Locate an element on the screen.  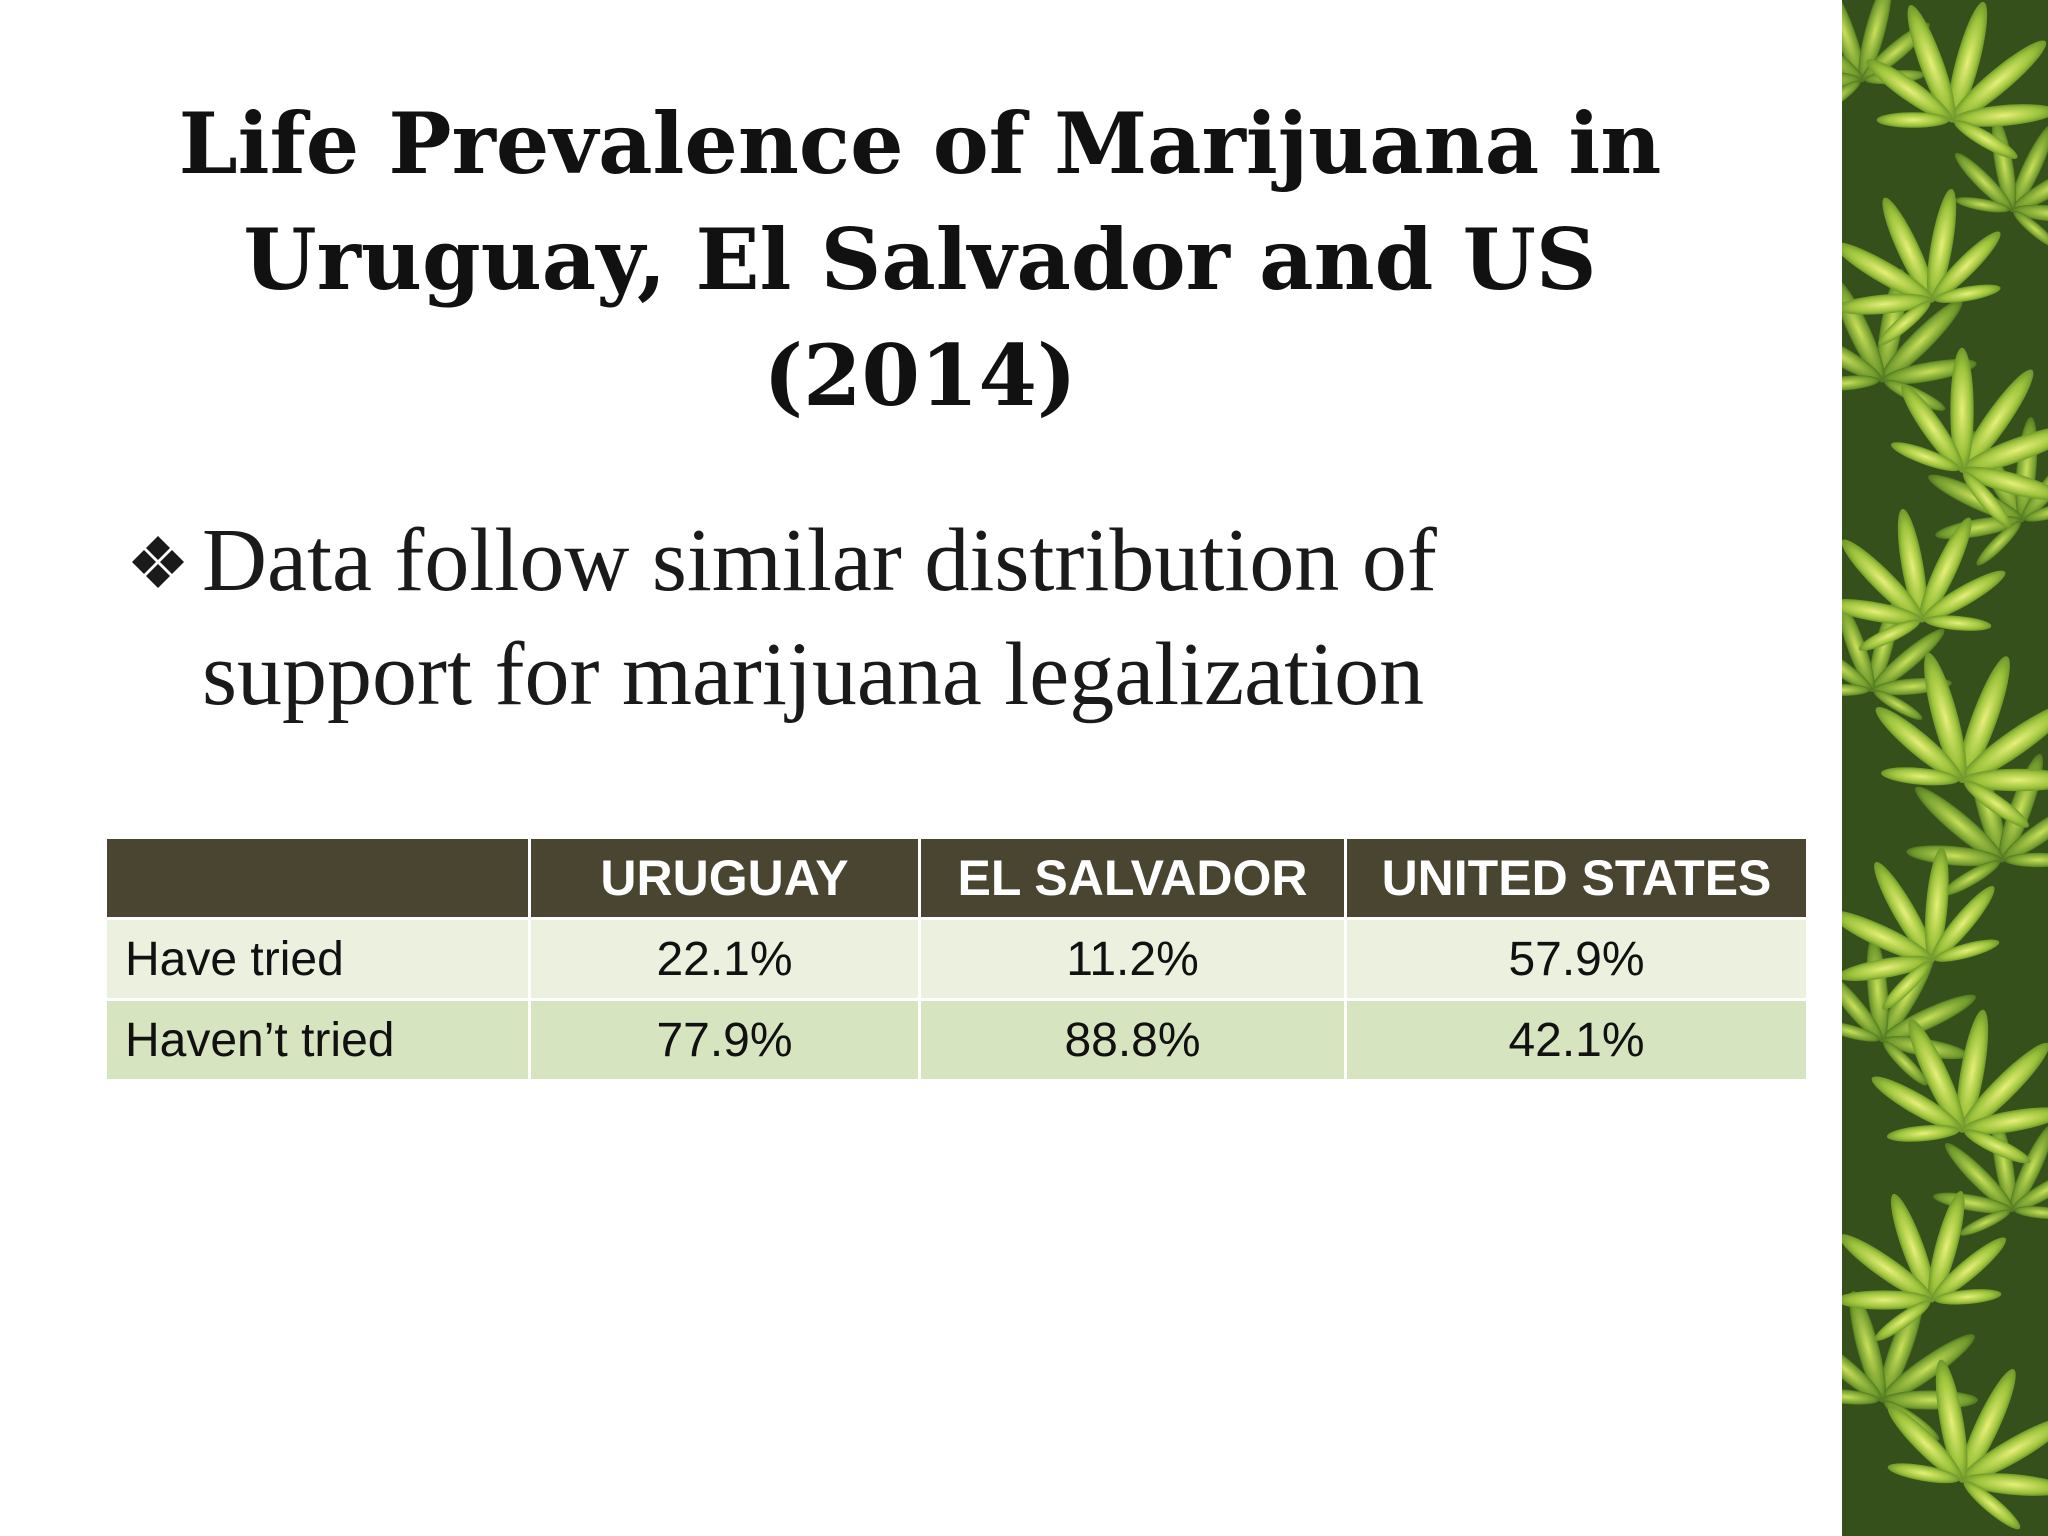
table-header-row: URUGUAY EL SALVADOR UNITED STATES is located at coordinates (956, 878).